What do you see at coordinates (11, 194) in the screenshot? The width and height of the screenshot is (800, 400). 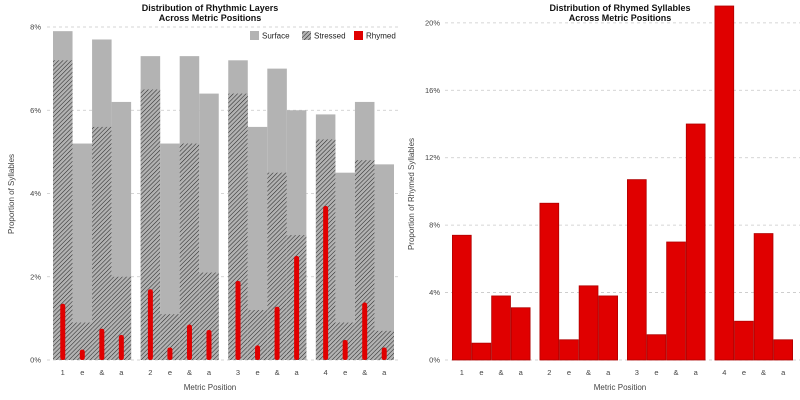 I see `left-y-axis-label: Proportion of Syllables` at bounding box center [11, 194].